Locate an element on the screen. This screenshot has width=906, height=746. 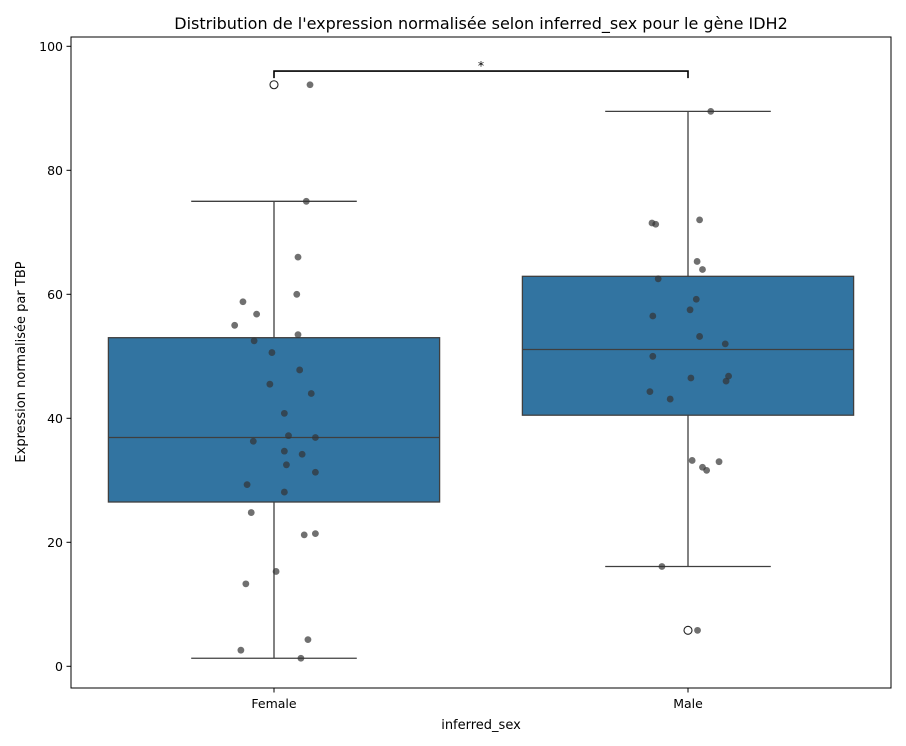
y-tick-label: 80 is located at coordinates (55, 170).